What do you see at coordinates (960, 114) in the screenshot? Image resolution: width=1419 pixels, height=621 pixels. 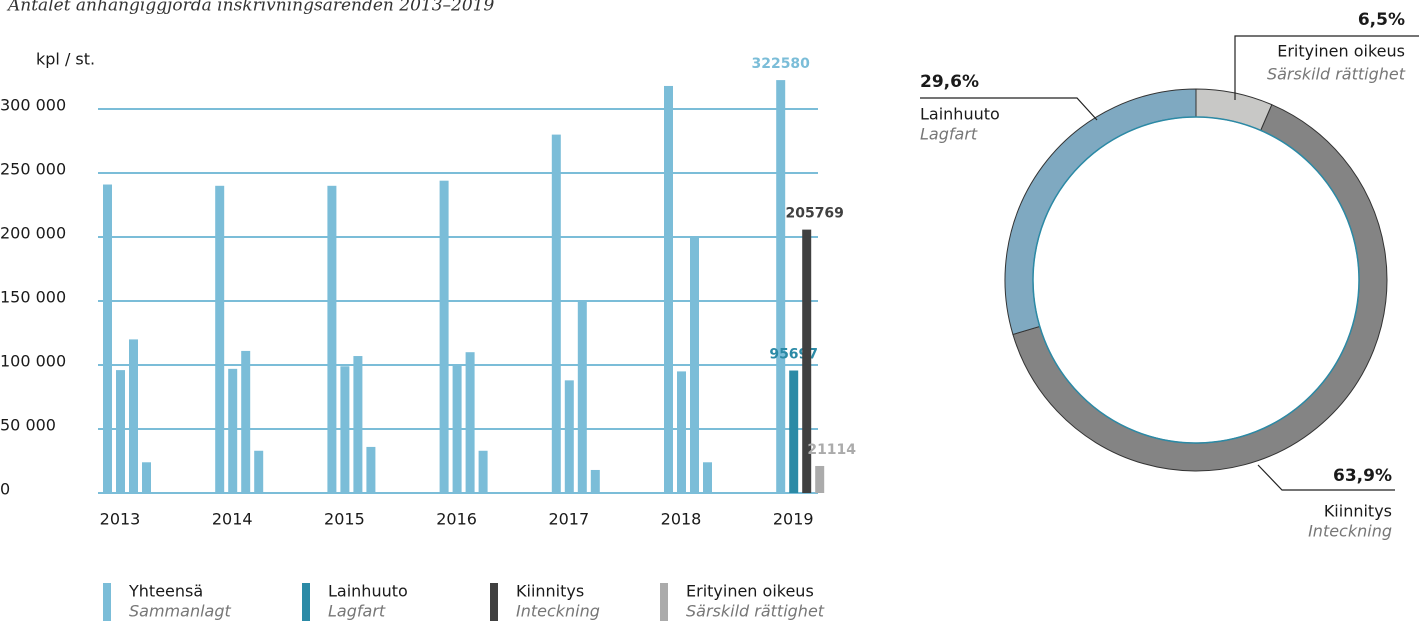 I see `pie-label: Lainhuuto` at bounding box center [960, 114].